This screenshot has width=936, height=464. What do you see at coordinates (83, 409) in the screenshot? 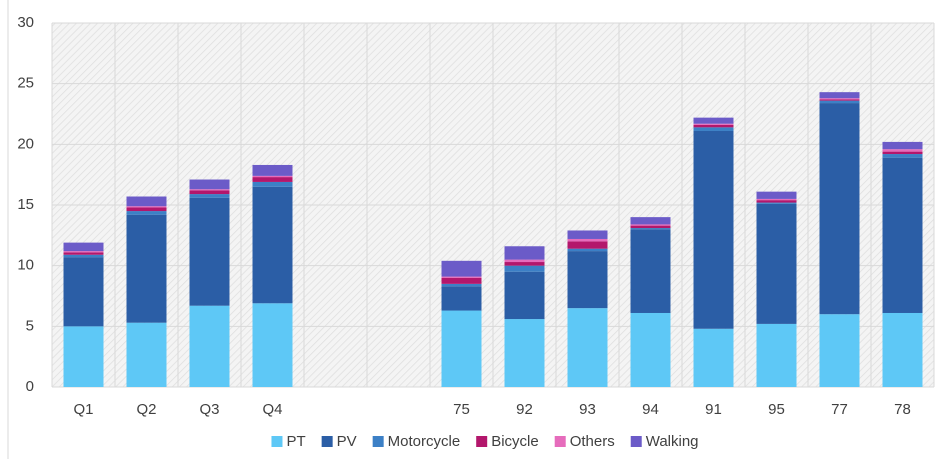
I see `x-tick-label: Q1` at bounding box center [83, 409].